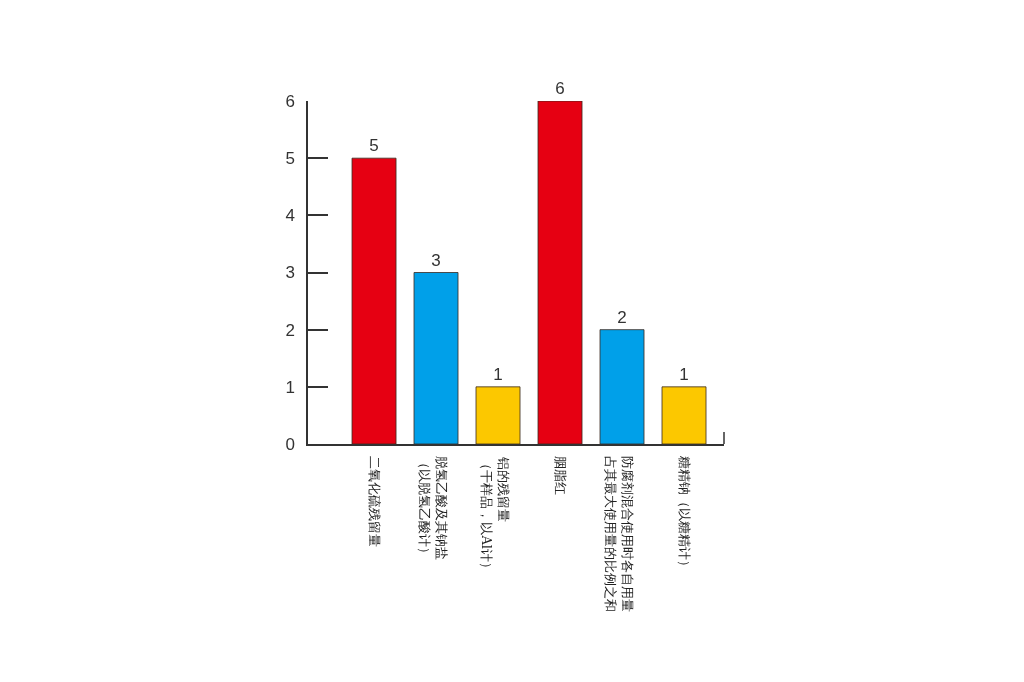 This screenshot has height=682, width=1024. What do you see at coordinates (290, 387) in the screenshot?
I see `y-tick-label: 1` at bounding box center [290, 387].